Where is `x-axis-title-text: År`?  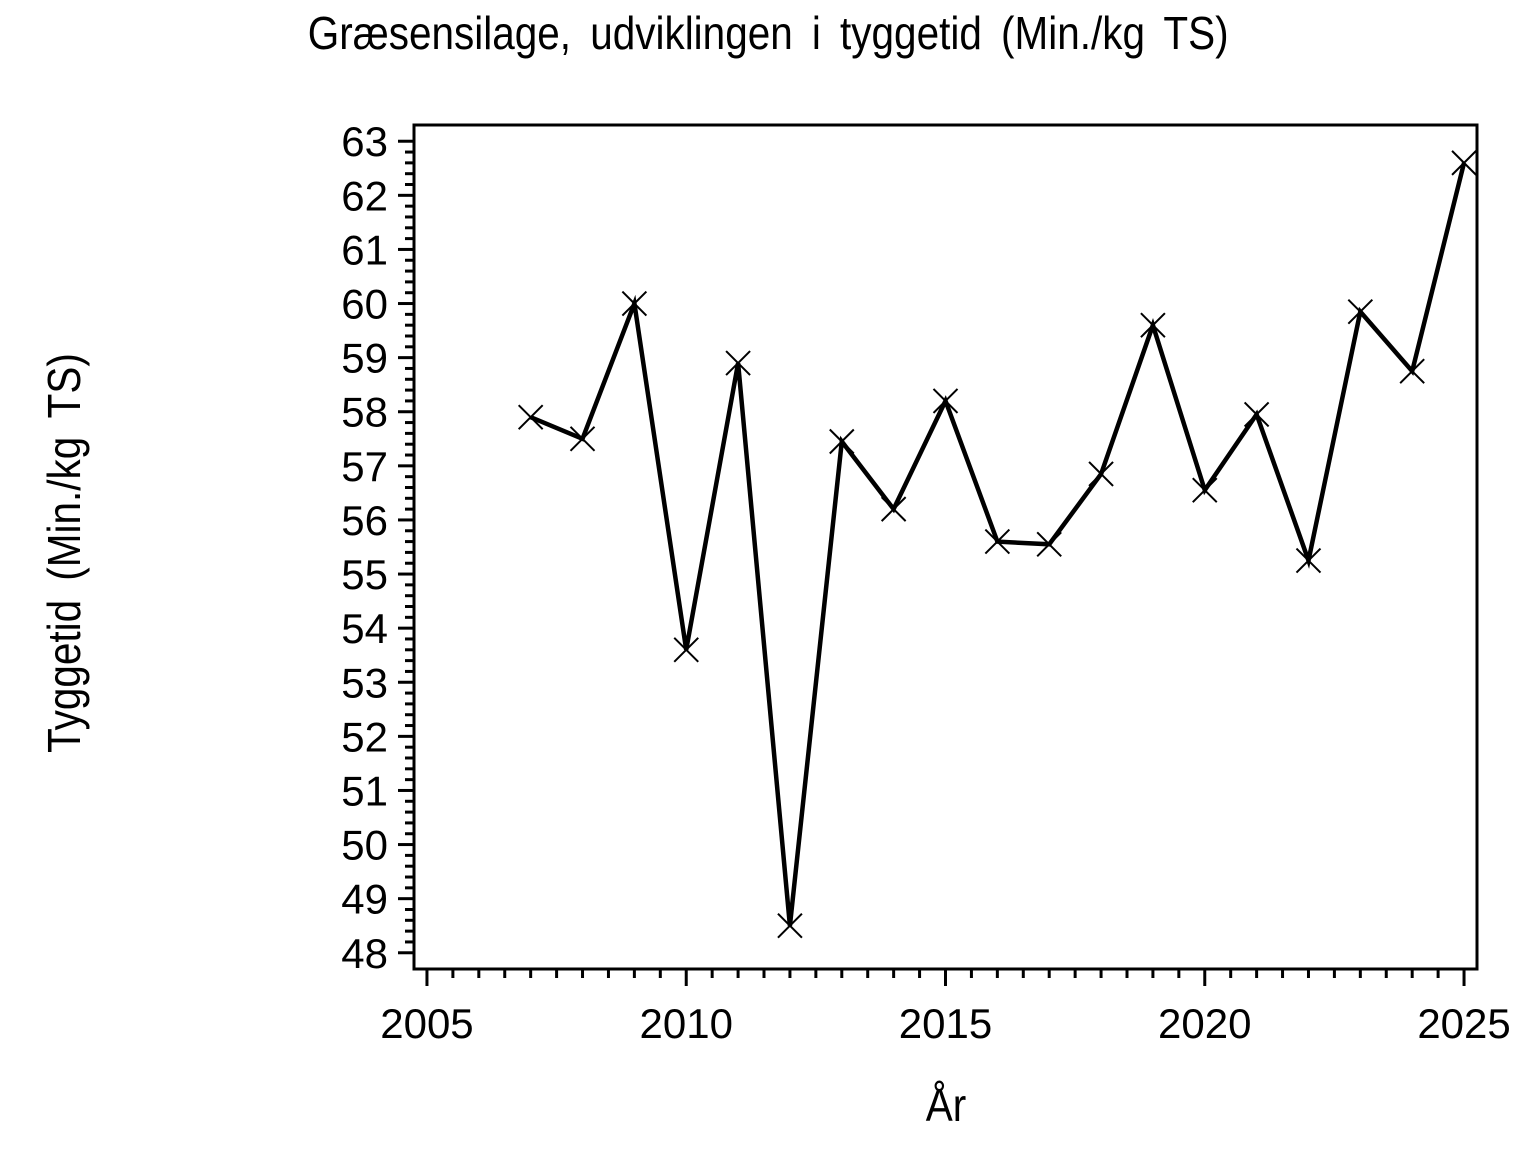
x-axis-title-text: År is located at coordinates (946, 1105).